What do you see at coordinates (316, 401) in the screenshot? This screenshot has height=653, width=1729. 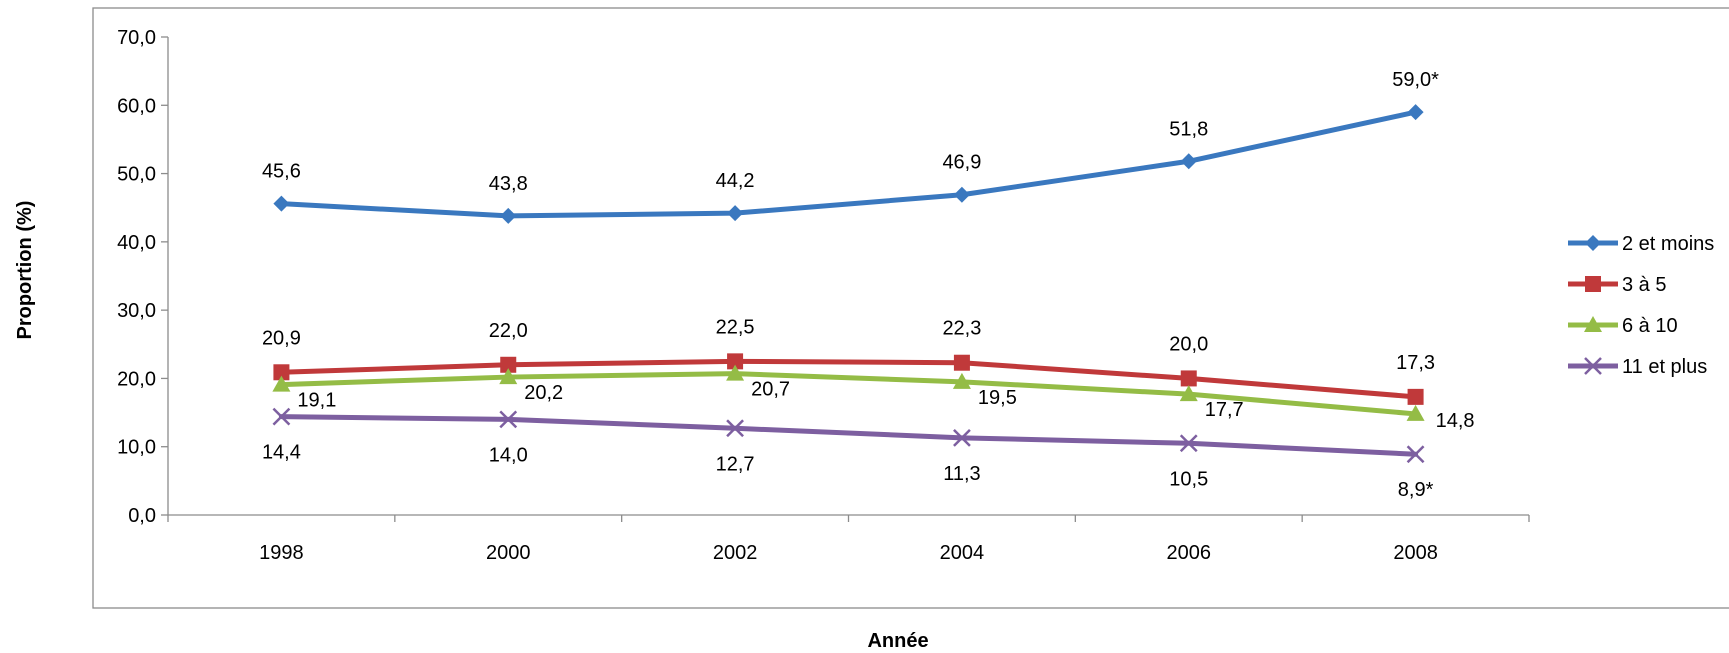 I see `data-label: 19,1` at bounding box center [316, 401].